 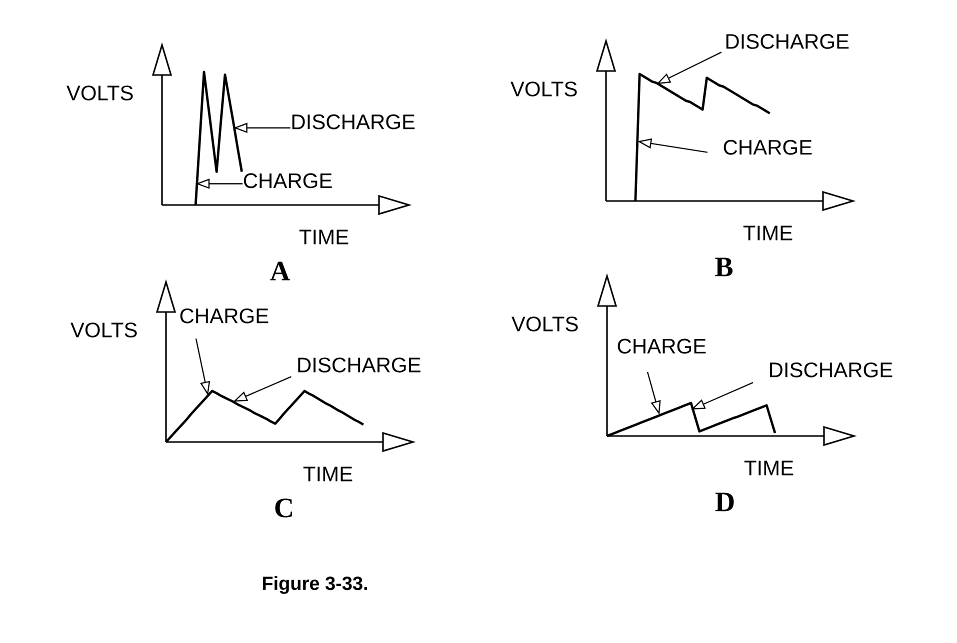 I want to click on text: C, so click(x=283, y=508).